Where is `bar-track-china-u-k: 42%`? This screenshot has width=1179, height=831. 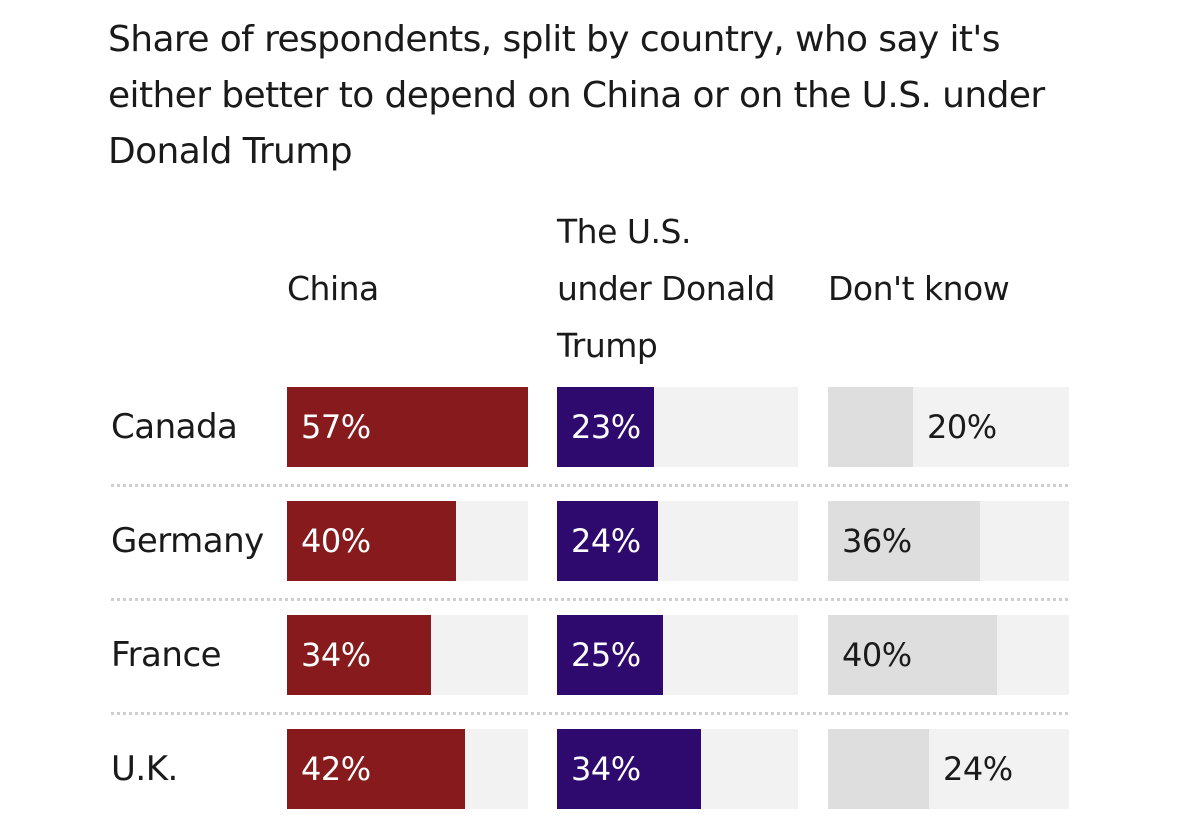
bar-track-china-u-k: 42% is located at coordinates (407, 769).